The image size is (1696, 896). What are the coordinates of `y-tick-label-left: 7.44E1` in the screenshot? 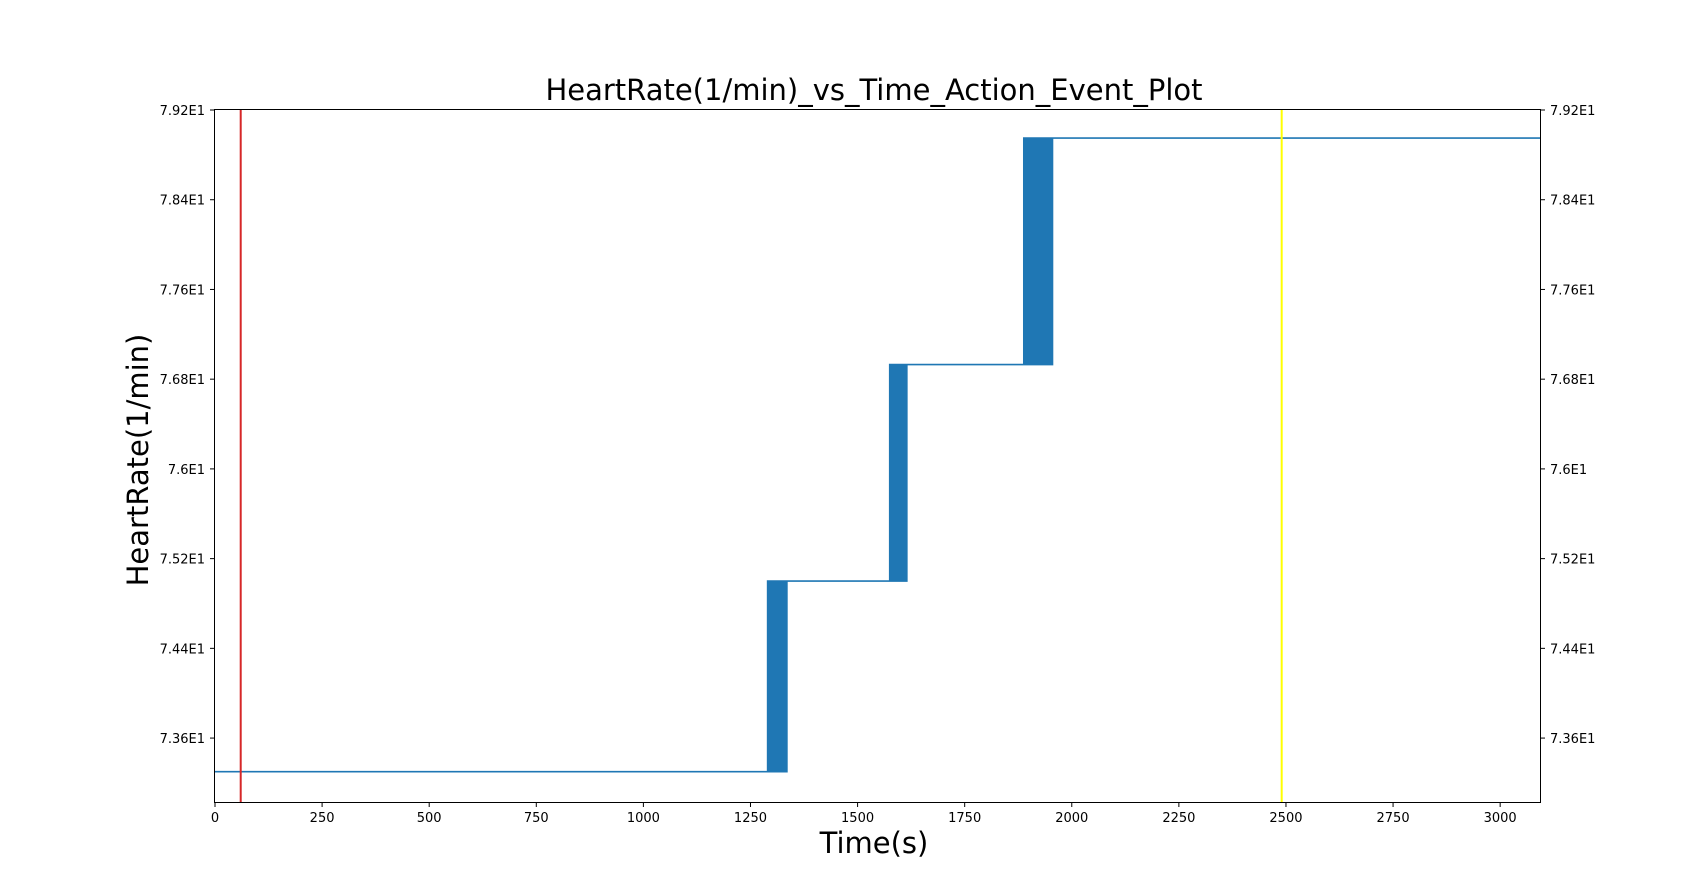 It's located at (182, 649).